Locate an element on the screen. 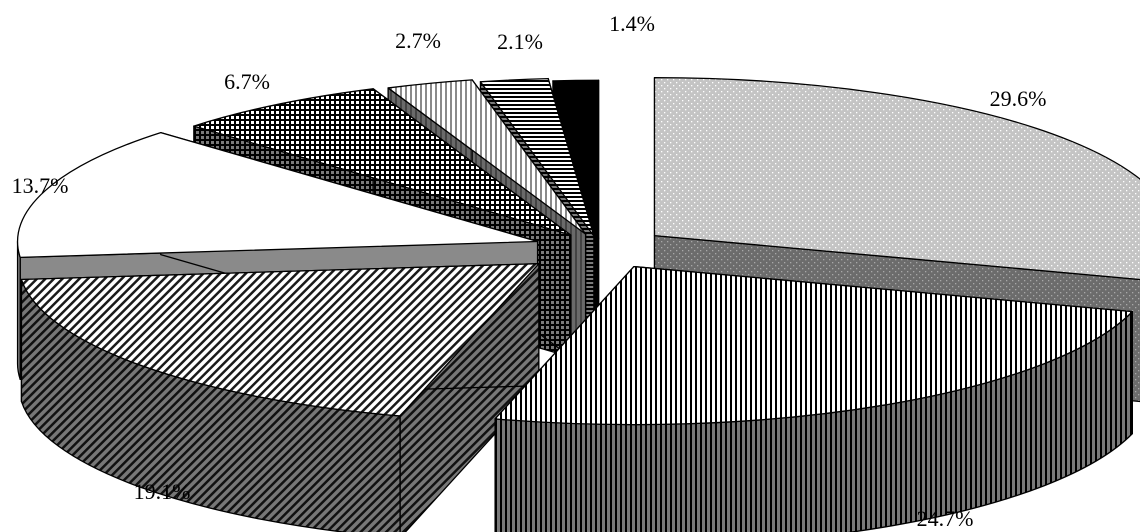  slice-label-29-6-pct: 29.6% is located at coordinates (1018, 98).